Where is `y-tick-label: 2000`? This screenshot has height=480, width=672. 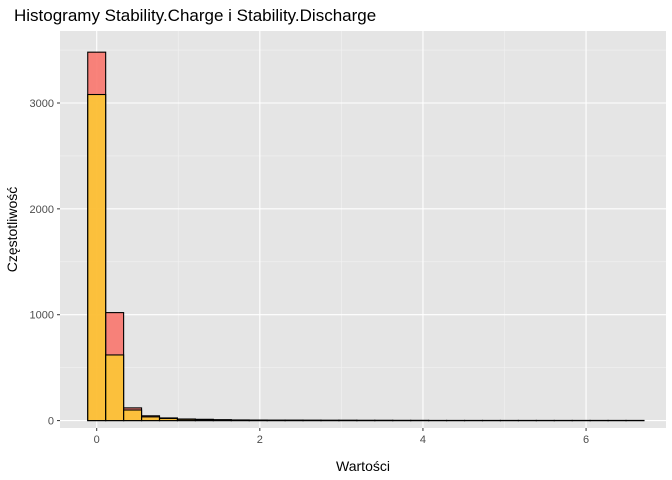 y-tick-label: 2000 is located at coordinates (42, 210).